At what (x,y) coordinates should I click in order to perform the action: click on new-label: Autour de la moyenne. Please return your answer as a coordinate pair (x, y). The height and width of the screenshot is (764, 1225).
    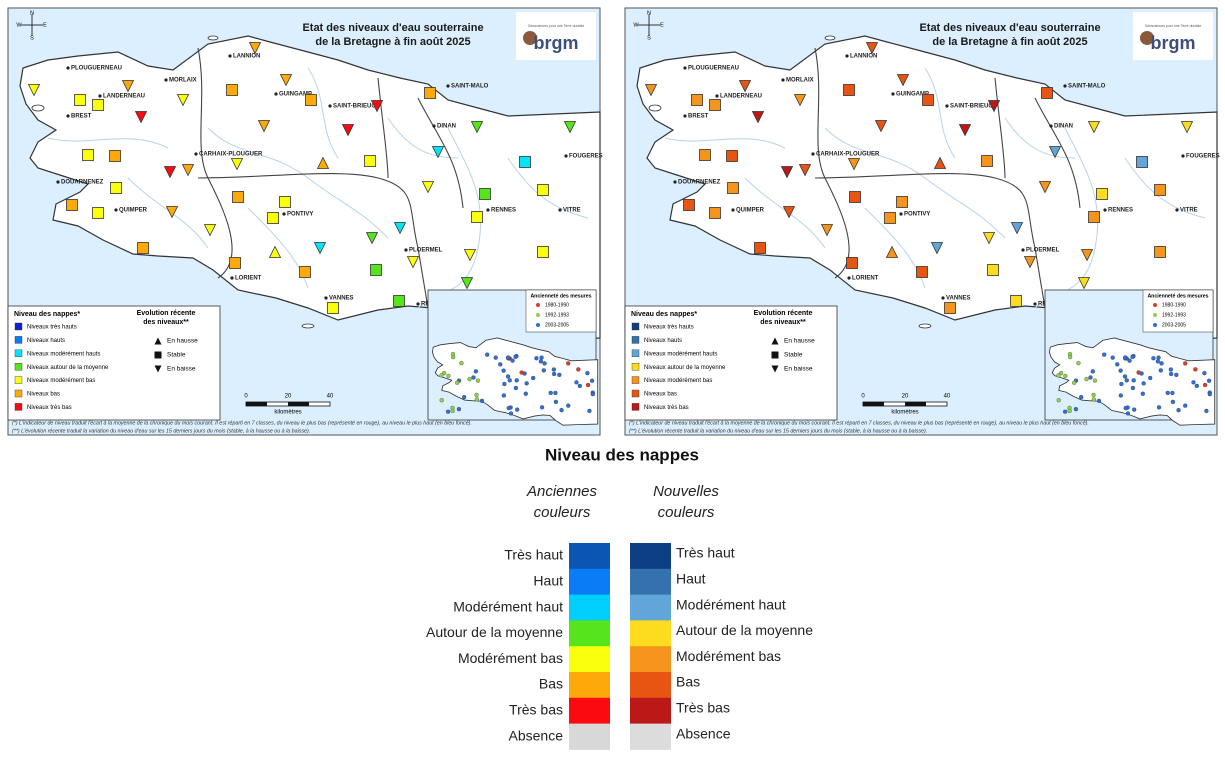
    Looking at the image, I should click on (744, 630).